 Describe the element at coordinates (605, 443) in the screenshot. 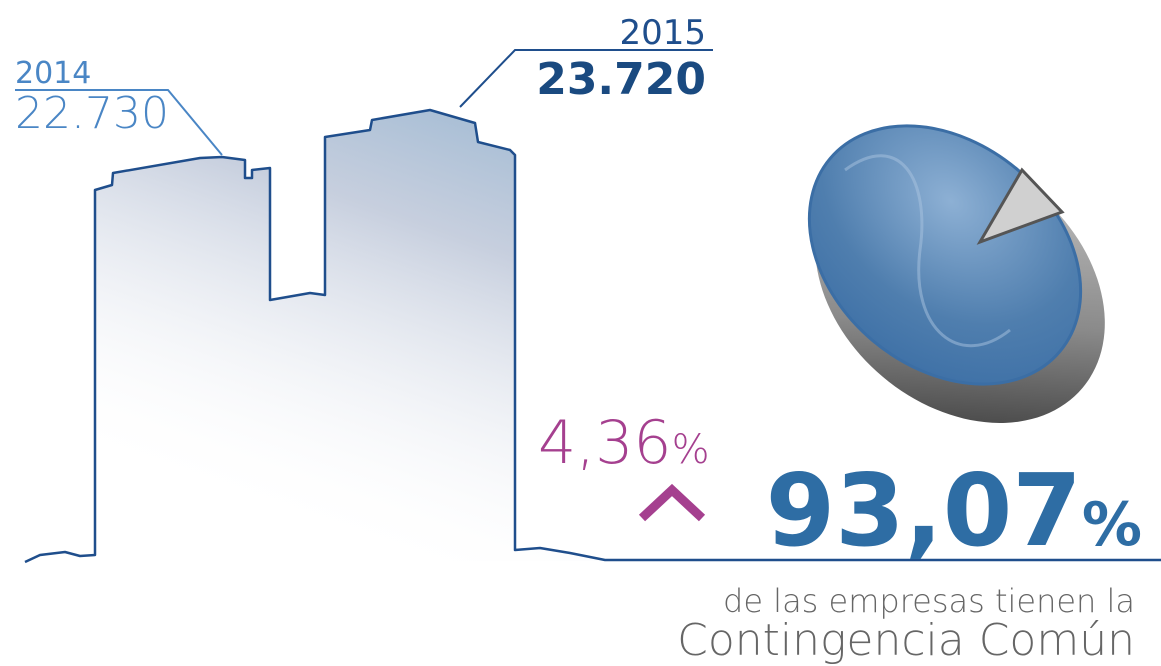

I see `growth-value: 4,36` at that location.